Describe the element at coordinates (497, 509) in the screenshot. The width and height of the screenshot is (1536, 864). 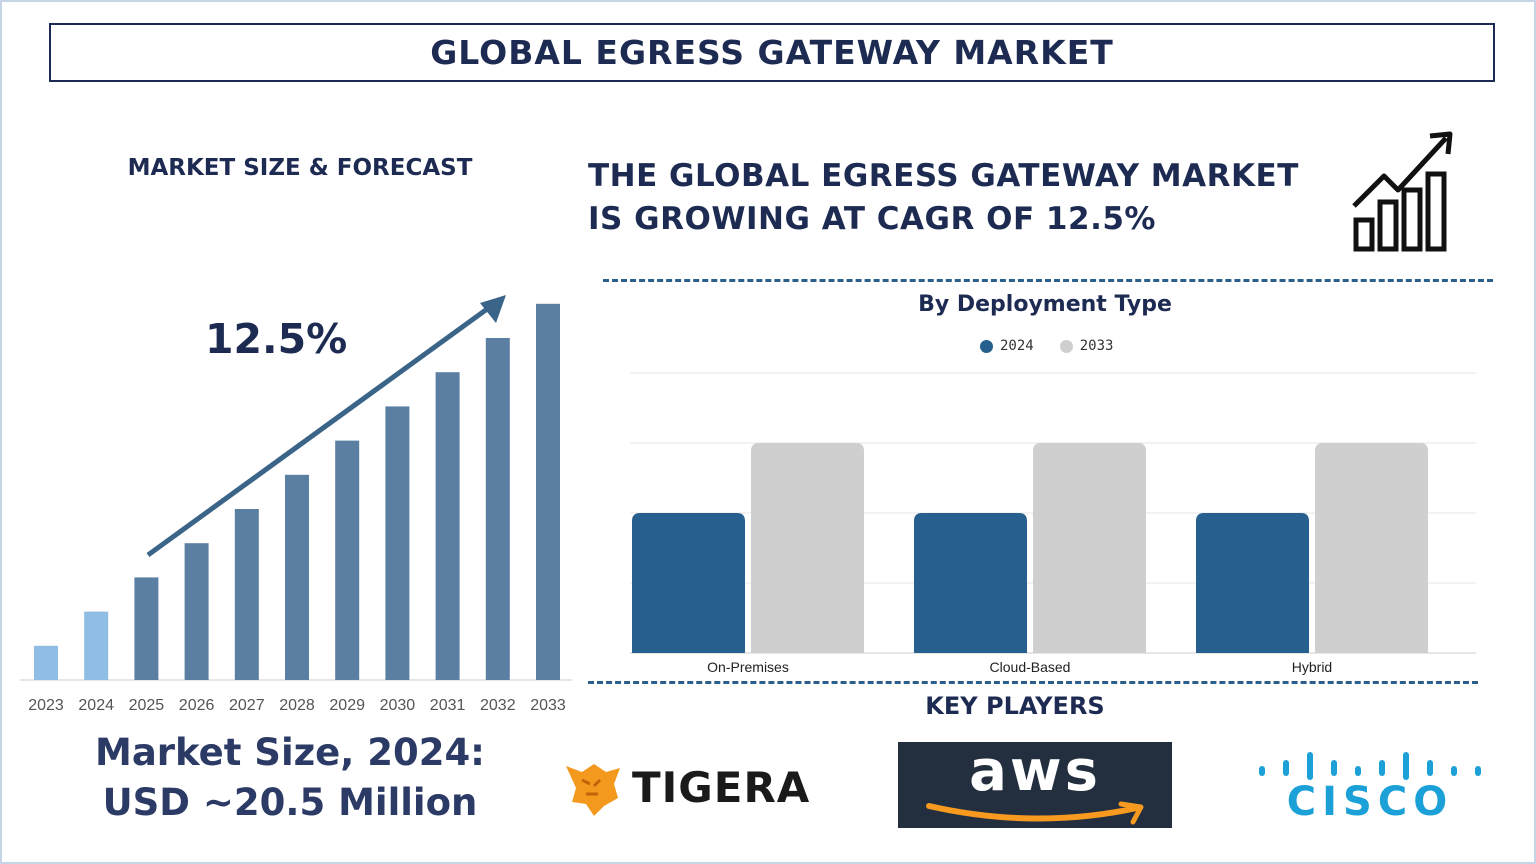
I see `bar-2032` at that location.